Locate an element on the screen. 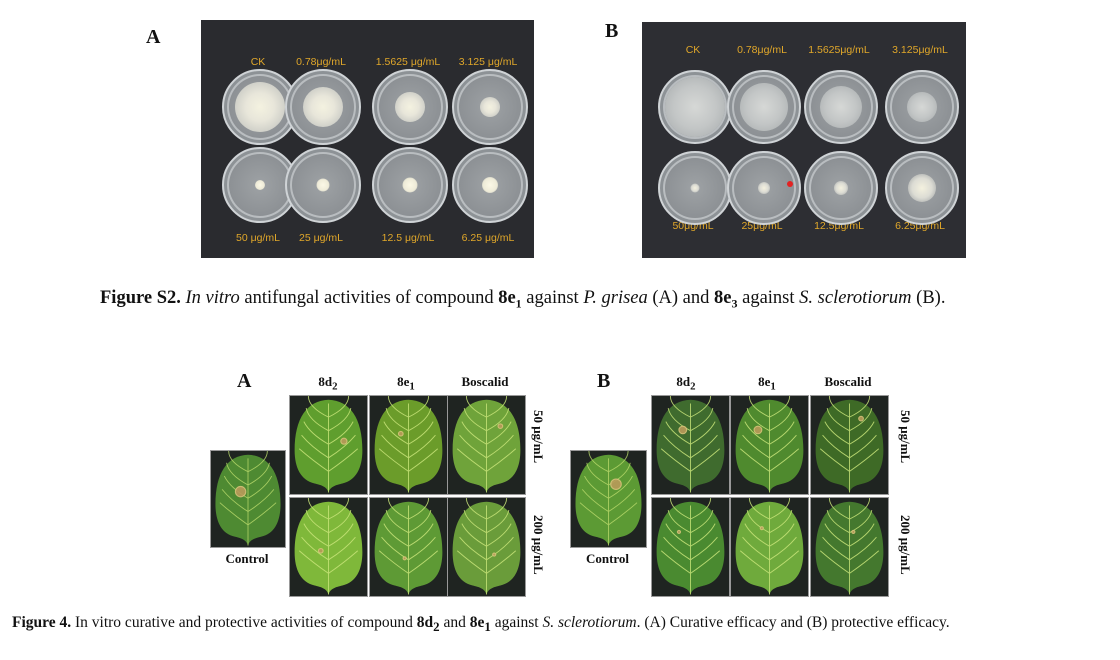 The height and width of the screenshot is (660, 1120). fig4-panel-b-label: B is located at coordinates (604, 381).